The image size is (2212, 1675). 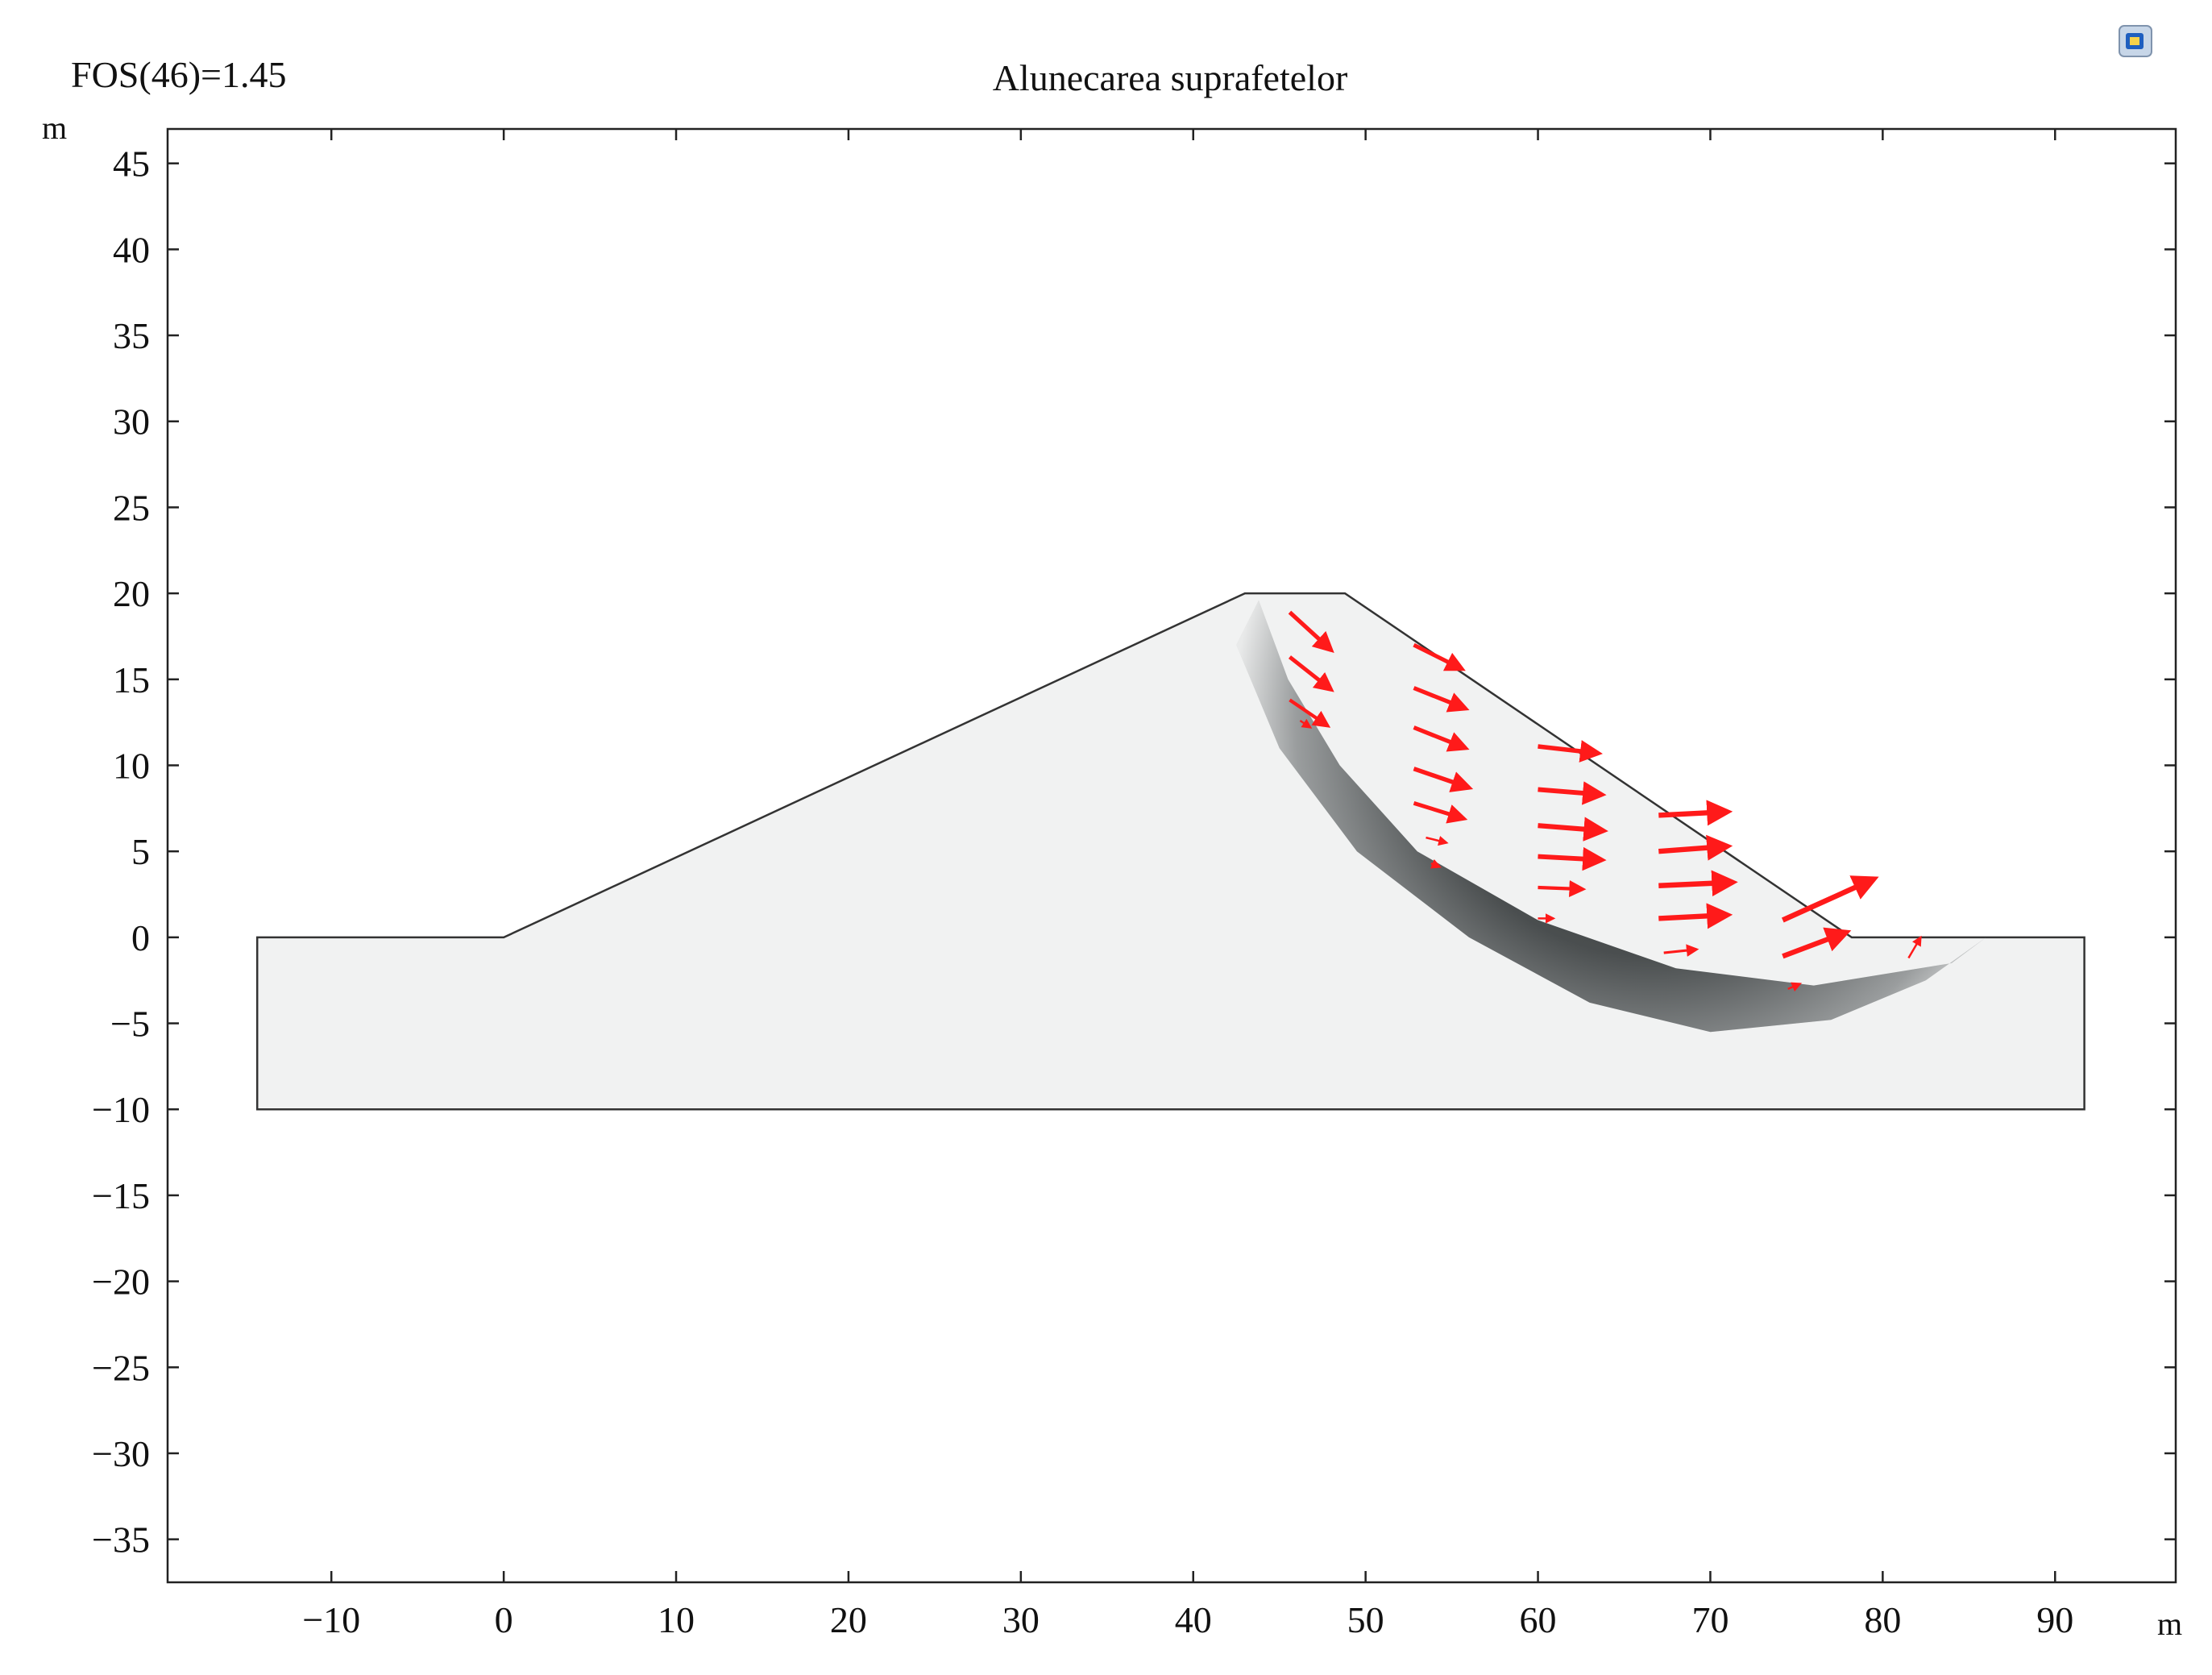 I want to click on chart-annotation: FOS(46)=1.45, so click(x=178, y=74).